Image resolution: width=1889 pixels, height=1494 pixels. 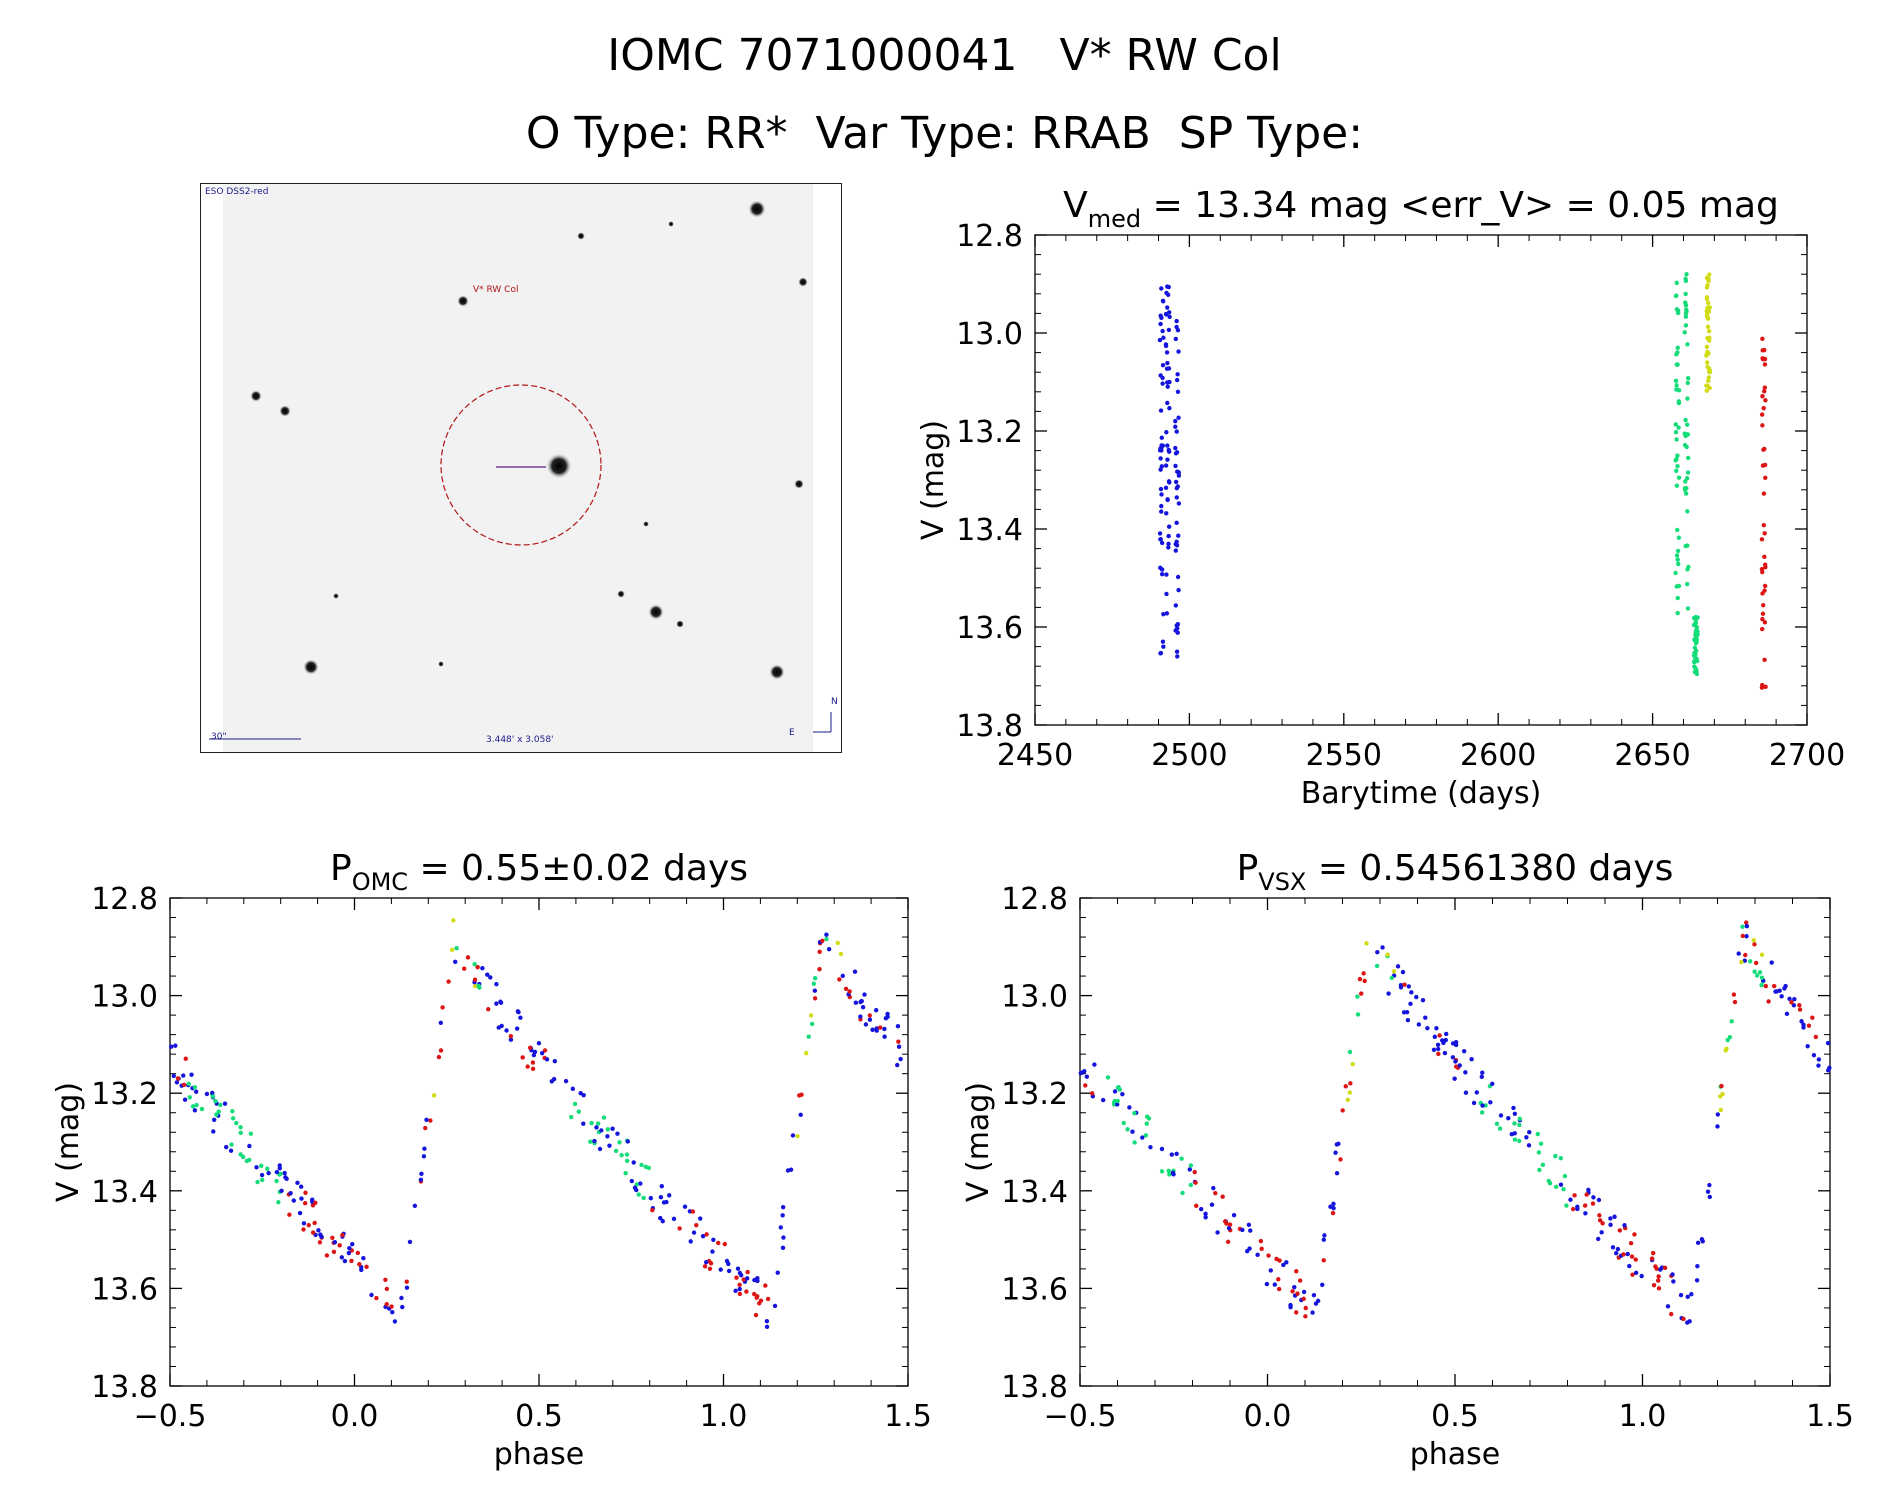 I want to click on x-axis-label: Barytime (days), so click(x=1421, y=793).